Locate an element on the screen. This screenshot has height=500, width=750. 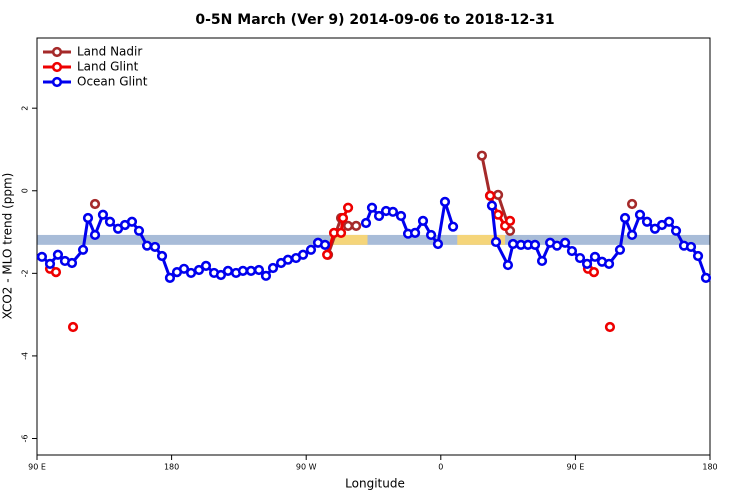
reference-band is located at coordinates (373, 239).